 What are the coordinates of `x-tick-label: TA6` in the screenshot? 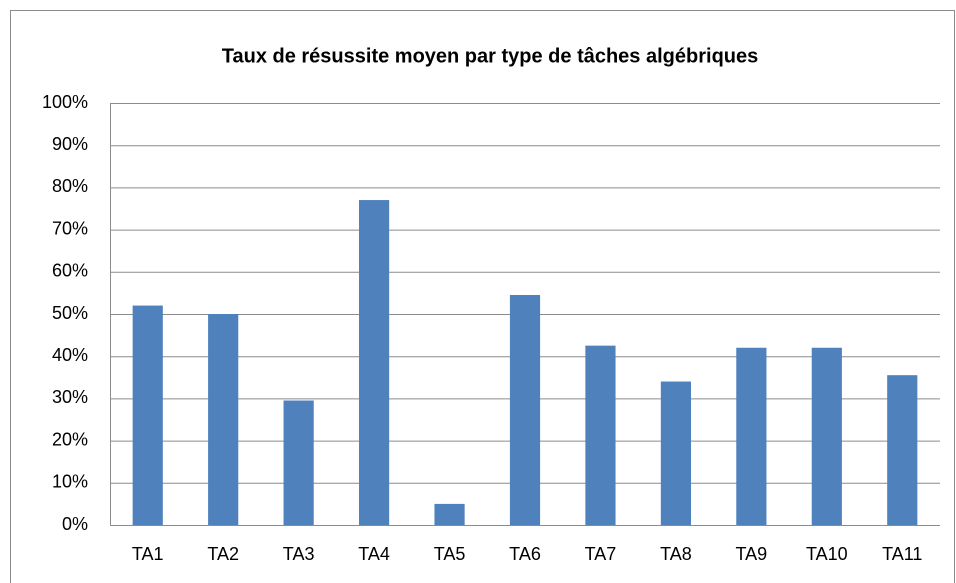 It's located at (525, 554).